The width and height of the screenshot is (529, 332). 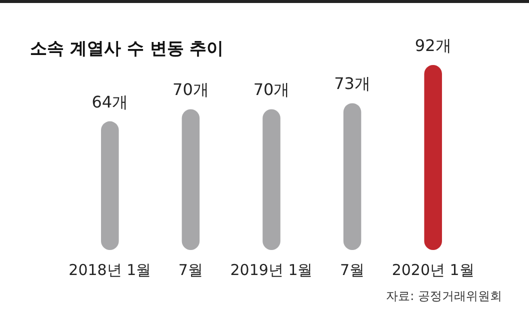 What do you see at coordinates (271, 270) in the screenshot?
I see `x-tick-label: 2019년 1월` at bounding box center [271, 270].